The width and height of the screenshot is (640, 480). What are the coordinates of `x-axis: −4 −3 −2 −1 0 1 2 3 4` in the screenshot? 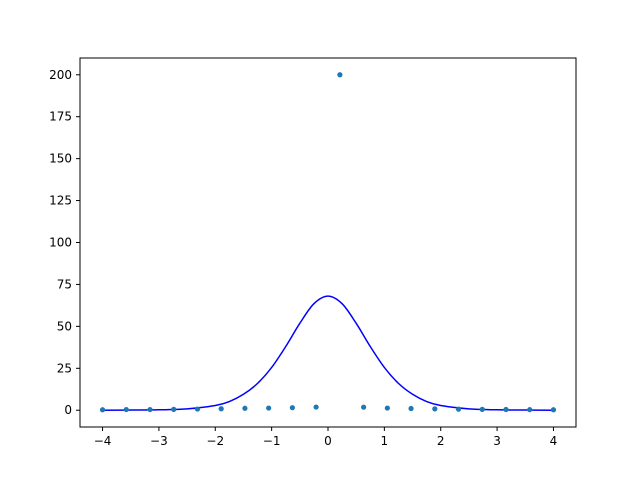 It's located at (326, 437).